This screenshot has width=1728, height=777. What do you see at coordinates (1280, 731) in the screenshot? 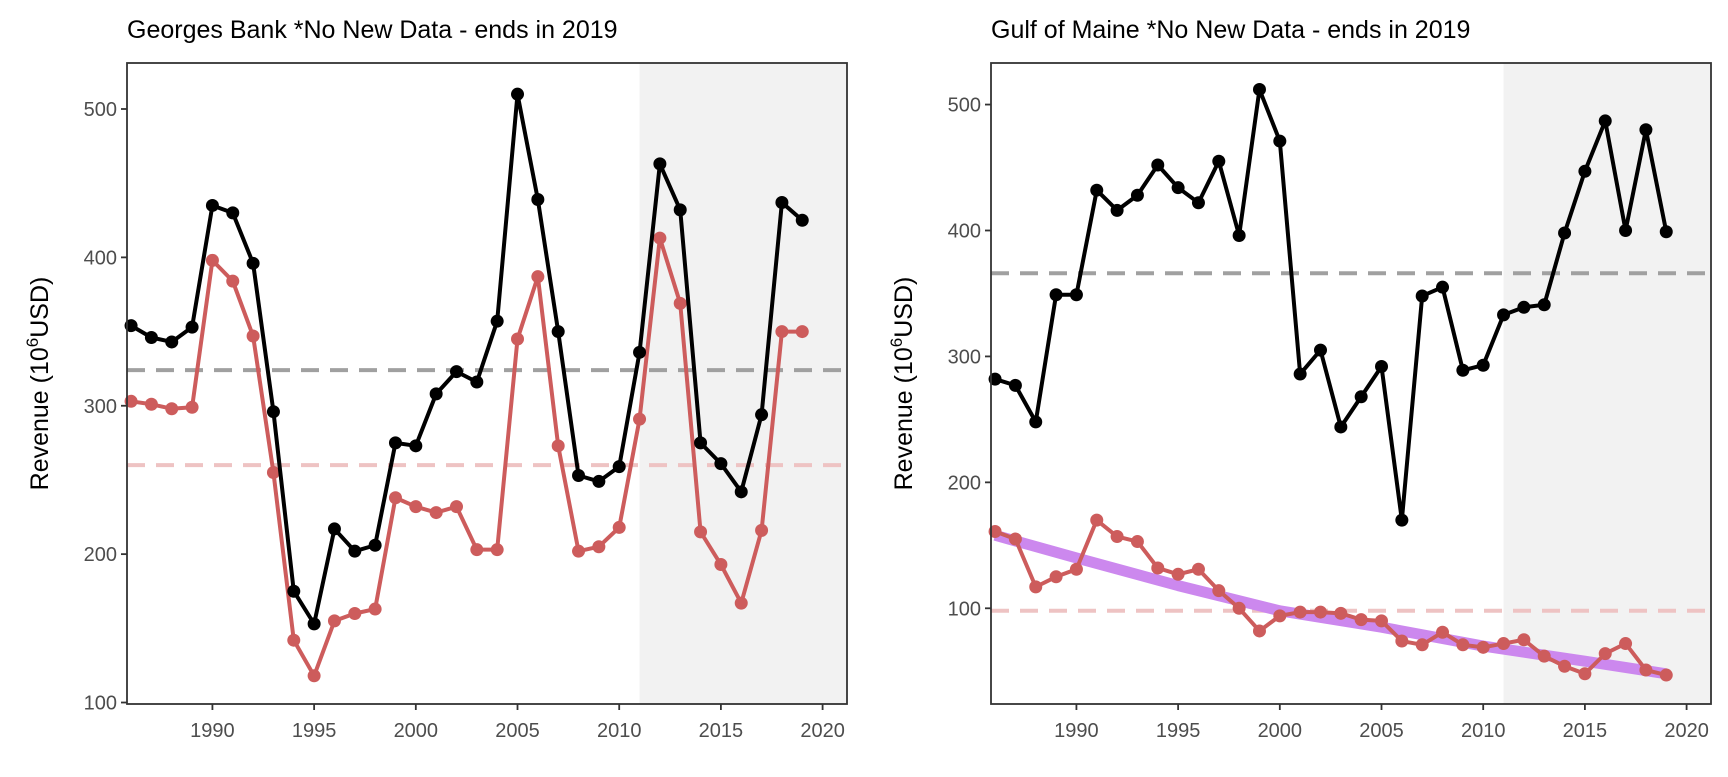
I see `x-tick-label: 2000` at bounding box center [1280, 731].